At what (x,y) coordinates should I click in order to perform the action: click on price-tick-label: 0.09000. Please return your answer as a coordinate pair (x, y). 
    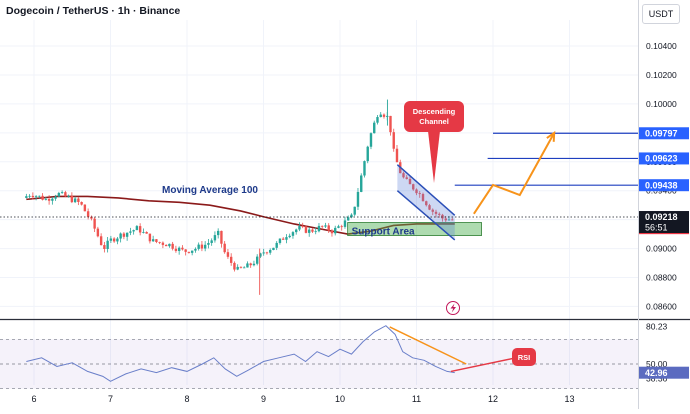
    Looking at the image, I should click on (661, 249).